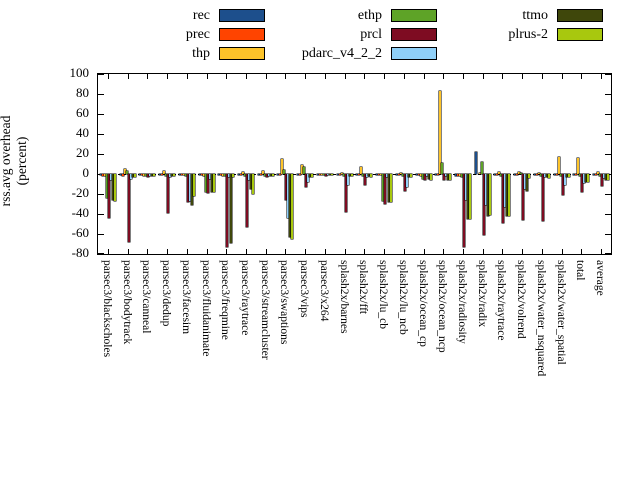 This screenshot has width=640, height=480. Describe the element at coordinates (533, 15) in the screenshot. I see `legend-item-ttmo: ttmo` at that location.